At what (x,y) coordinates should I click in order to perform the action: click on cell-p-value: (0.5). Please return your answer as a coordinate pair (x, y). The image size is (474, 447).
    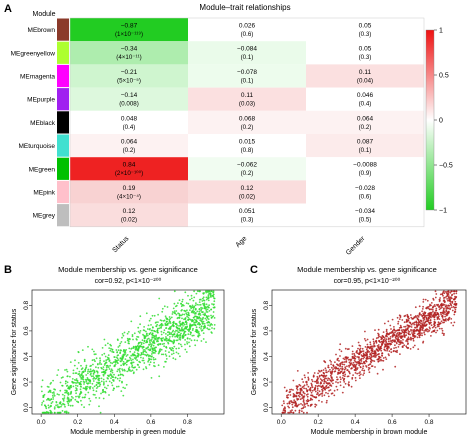
    Looking at the image, I should click on (365, 220).